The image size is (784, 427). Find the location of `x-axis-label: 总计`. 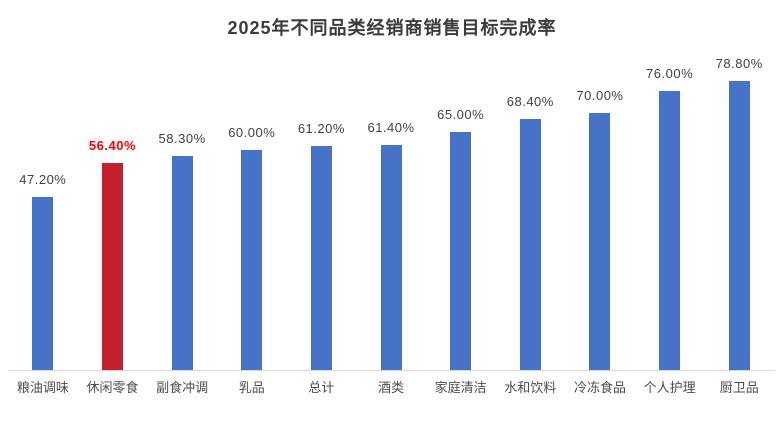

x-axis-label: 总计 is located at coordinates (321, 387).